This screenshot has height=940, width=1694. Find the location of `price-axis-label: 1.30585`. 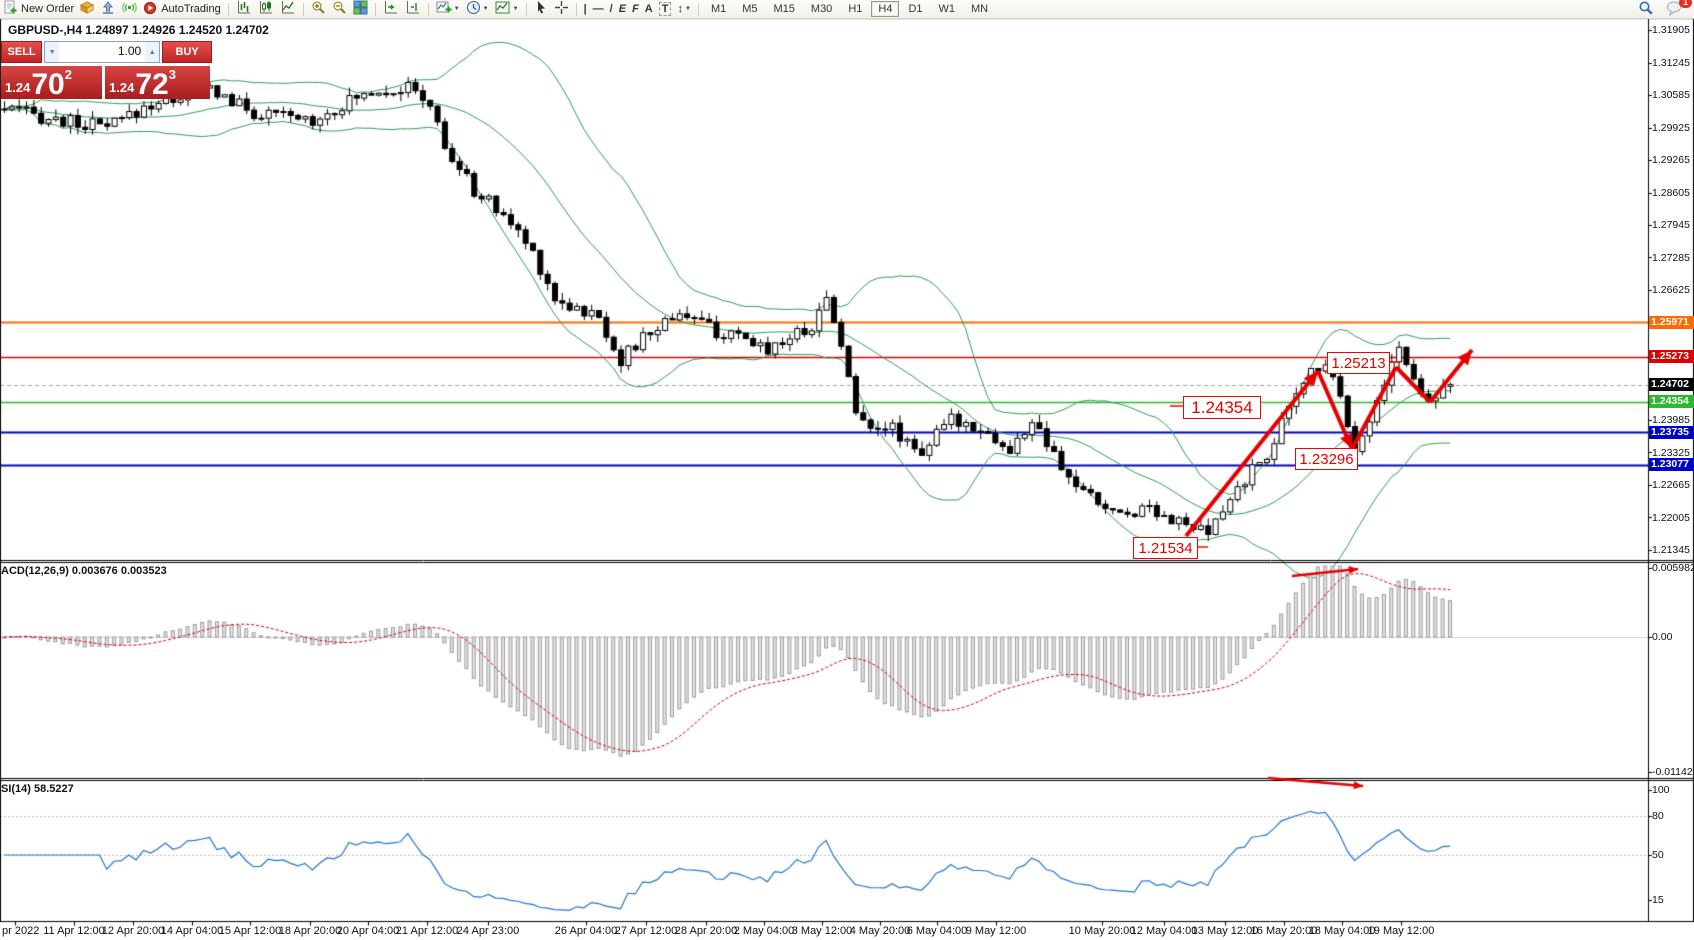

price-axis-label: 1.30585 is located at coordinates (1671, 95).